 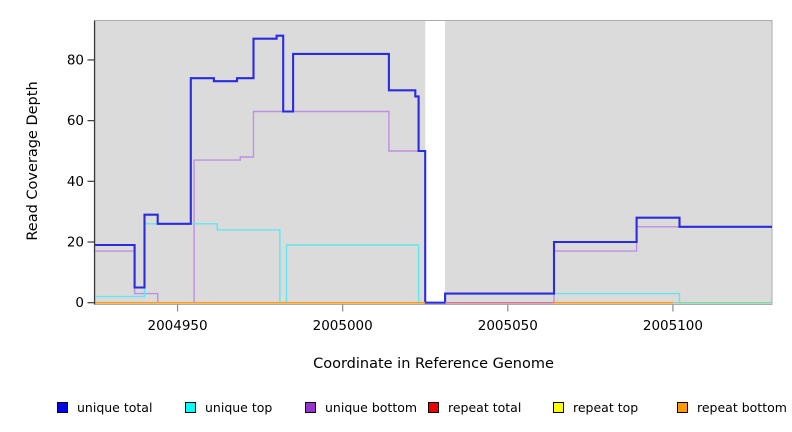 I want to click on legend-item-repeat-bottom: repeat bottom, so click(x=732, y=407).